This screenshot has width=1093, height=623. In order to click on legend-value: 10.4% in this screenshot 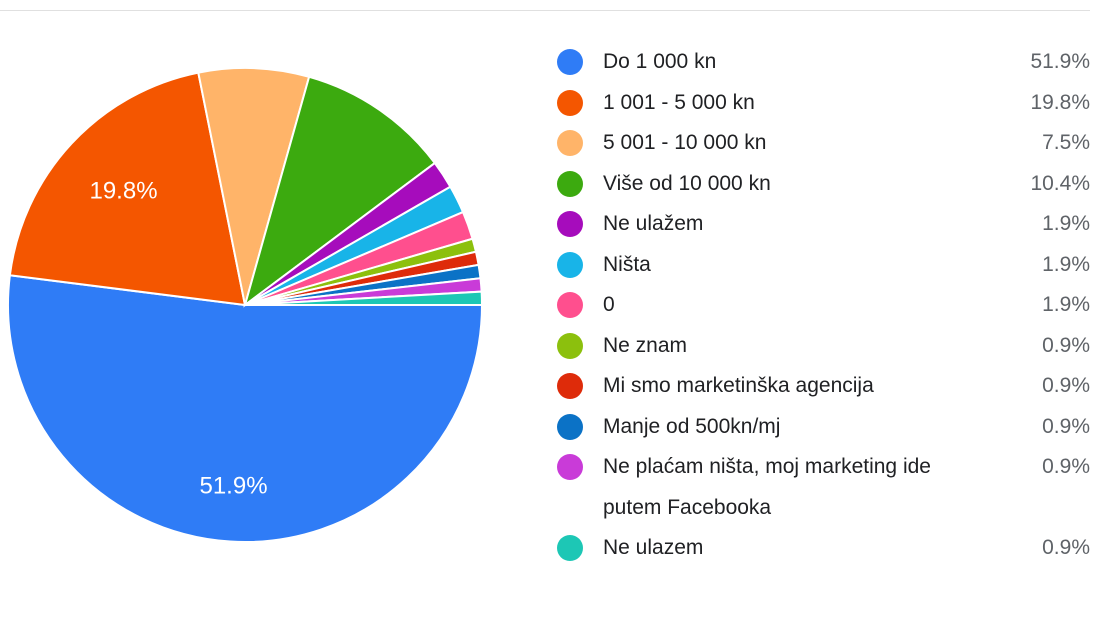, I will do `click(1060, 183)`.